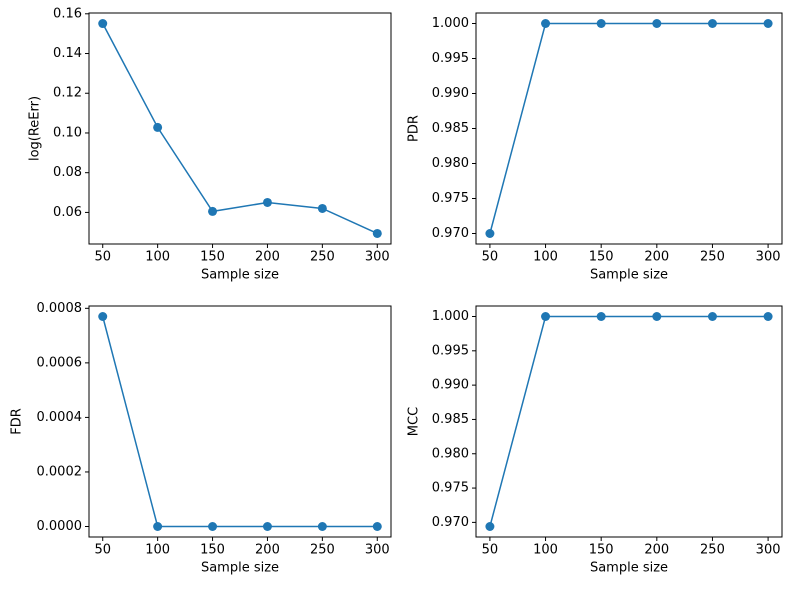 The image size is (789, 589). What do you see at coordinates (60, 471) in the screenshot?
I see `y-tick-label: 0.0002` at bounding box center [60, 471].